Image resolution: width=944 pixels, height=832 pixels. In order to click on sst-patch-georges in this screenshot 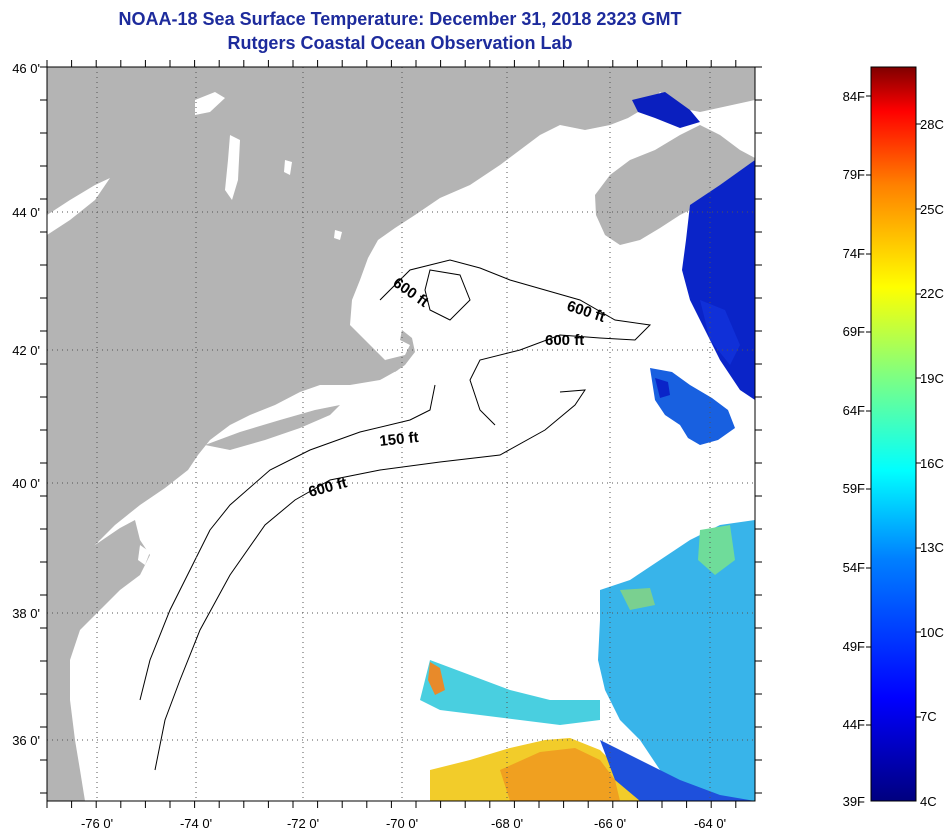, I will do `click(692, 406)`.